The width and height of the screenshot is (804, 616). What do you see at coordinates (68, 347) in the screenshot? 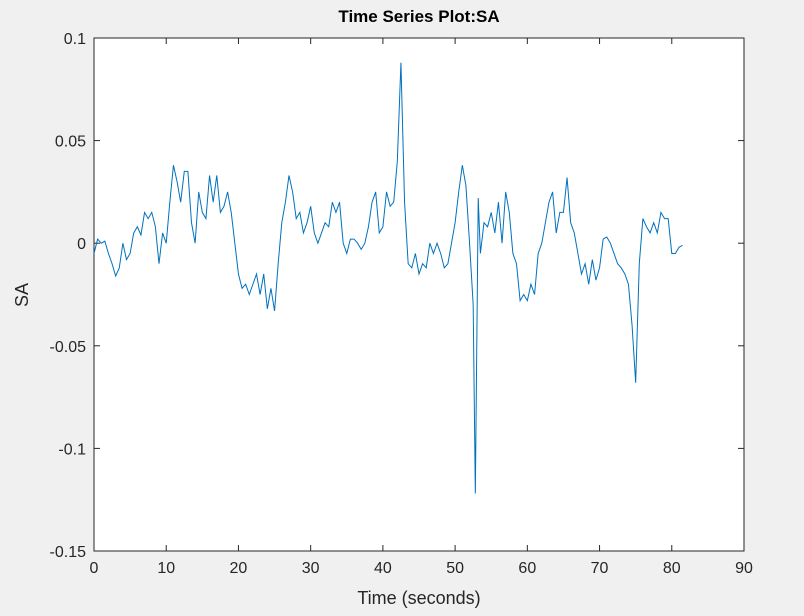
I see `y-tick-label: -0.05` at bounding box center [68, 347].